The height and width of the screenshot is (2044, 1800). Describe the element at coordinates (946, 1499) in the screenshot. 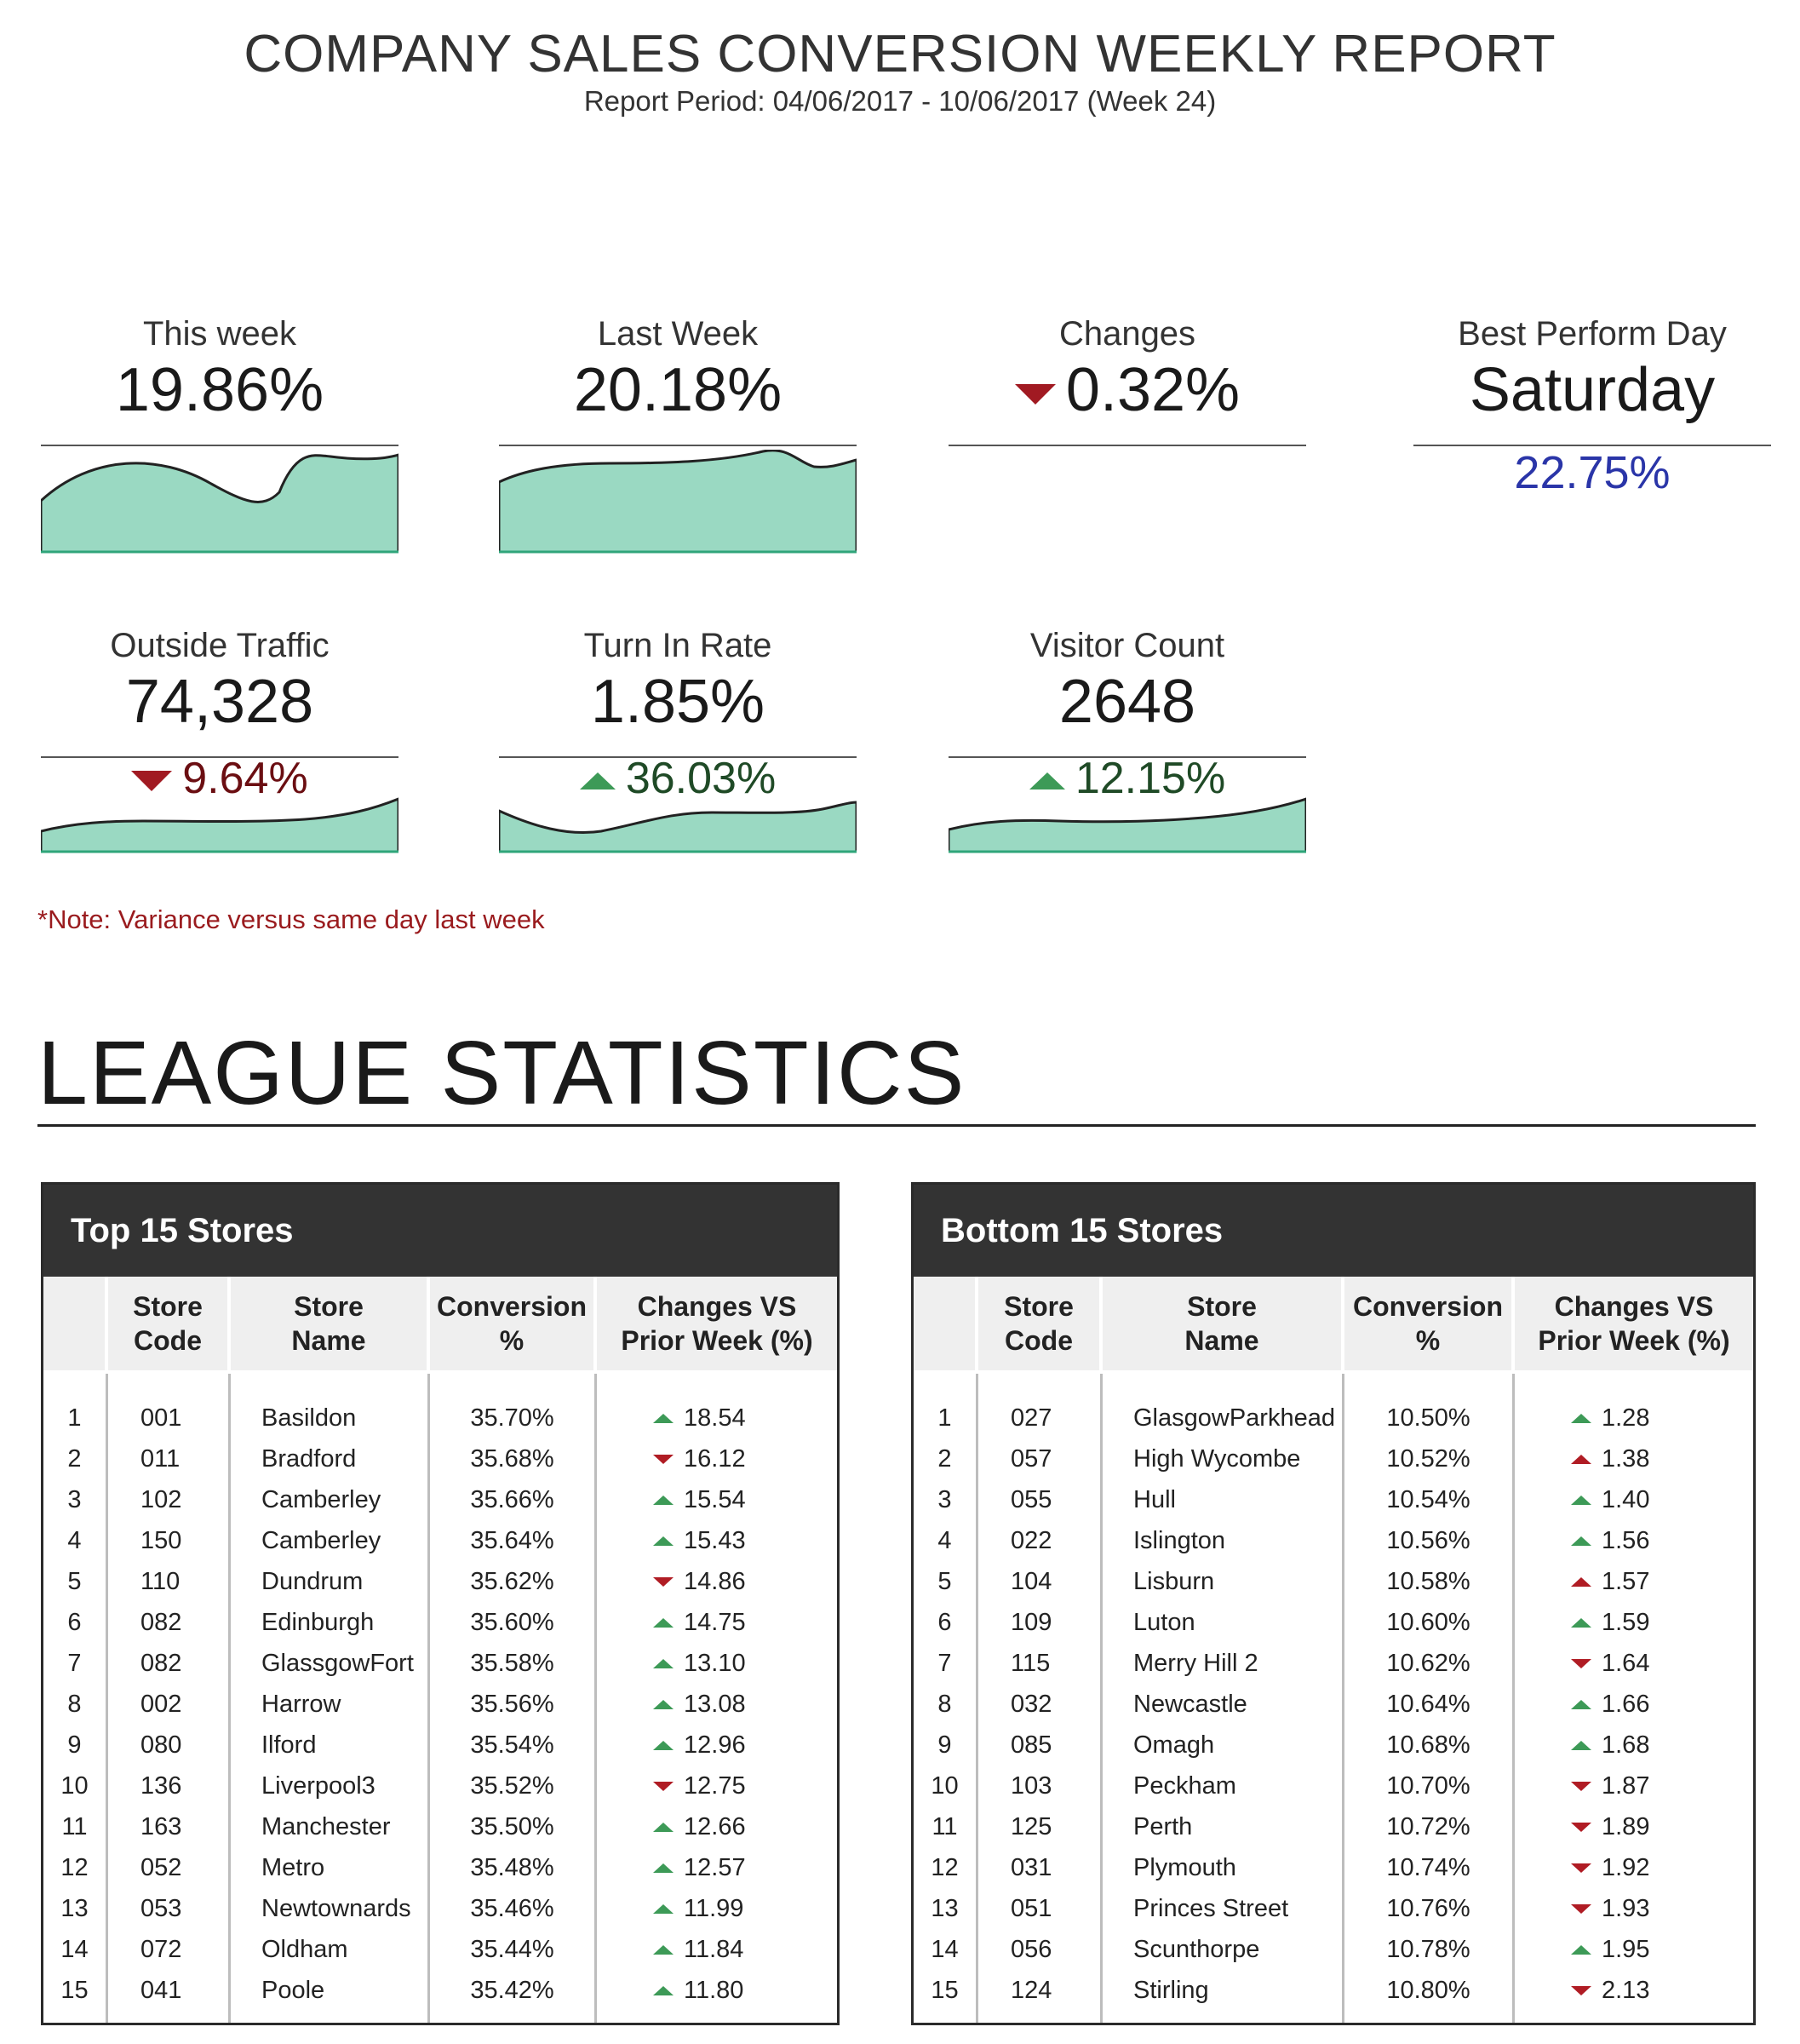

I see `rank-cell: 3` at that location.